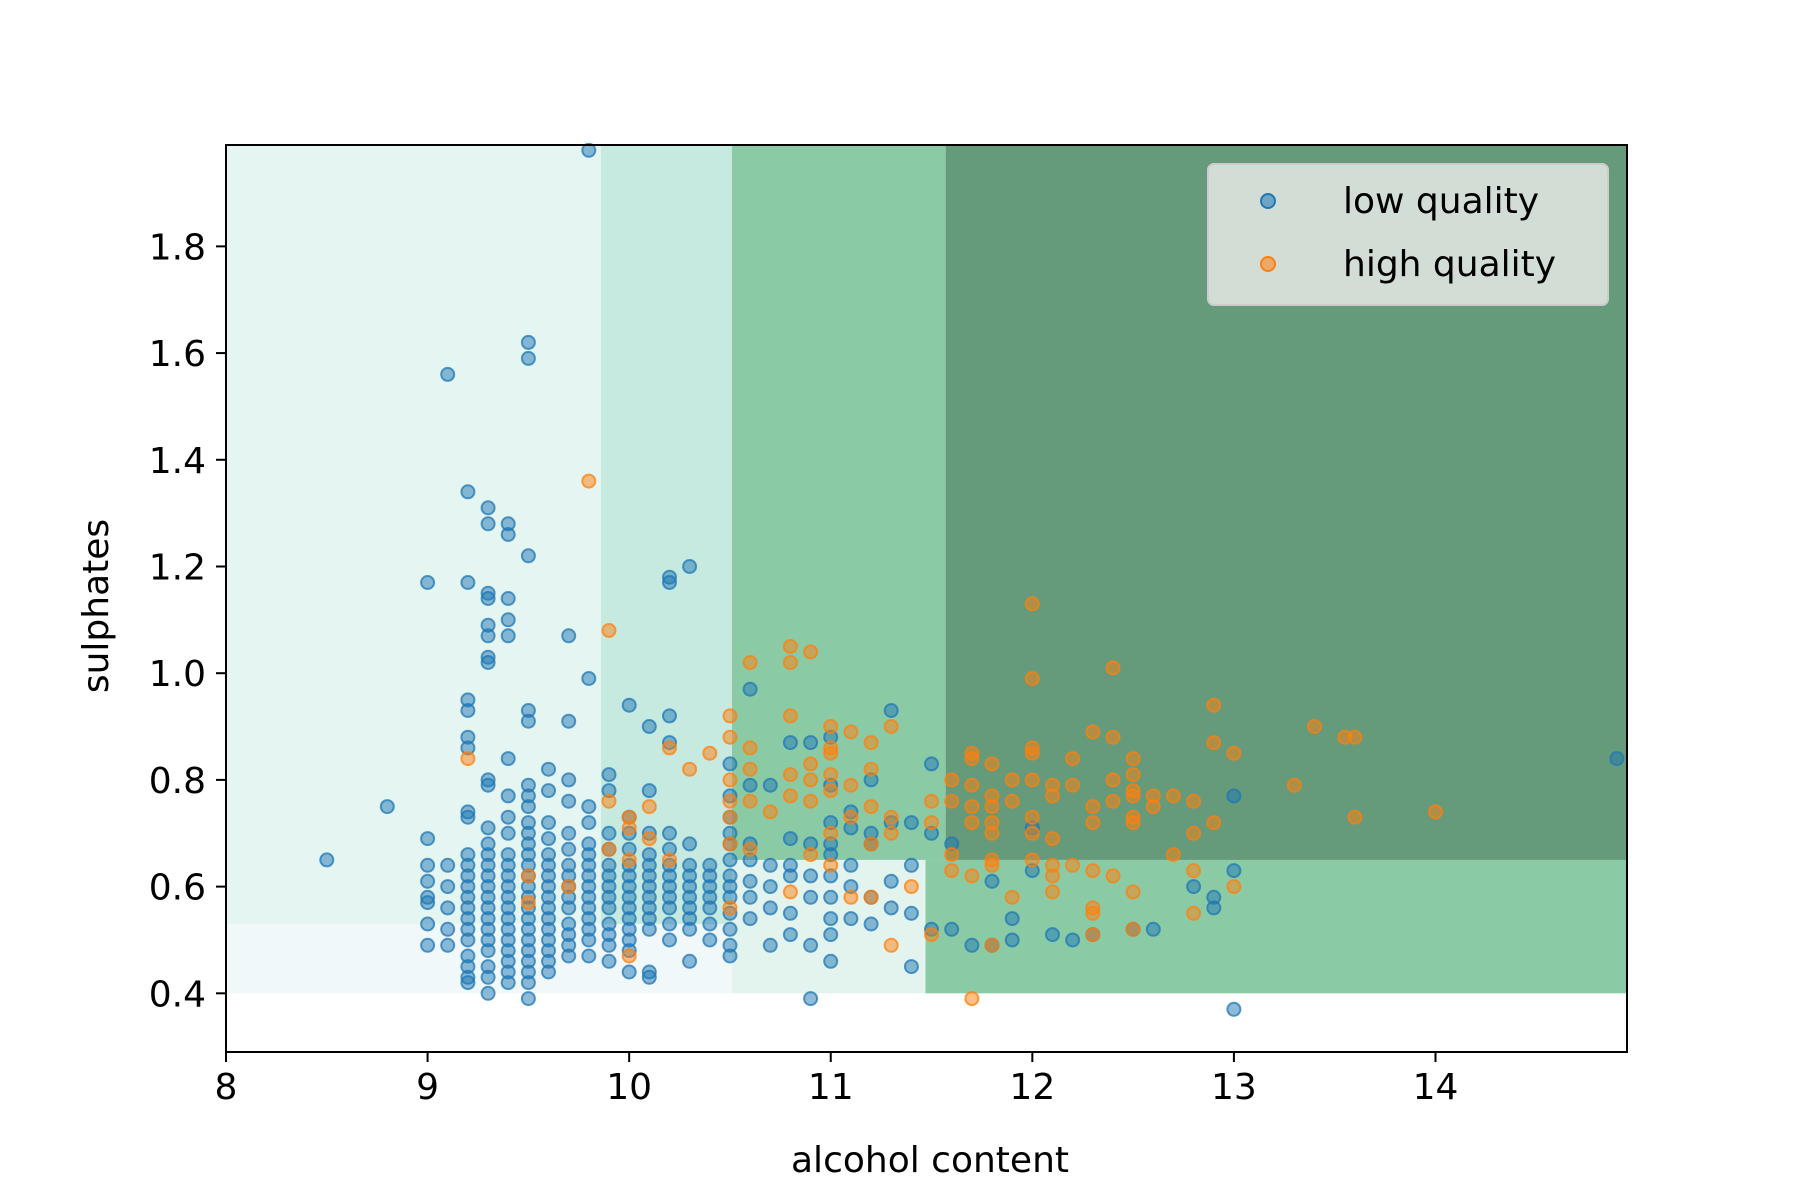  I want to click on legend-label-high-quality: high quality, so click(1449, 264).